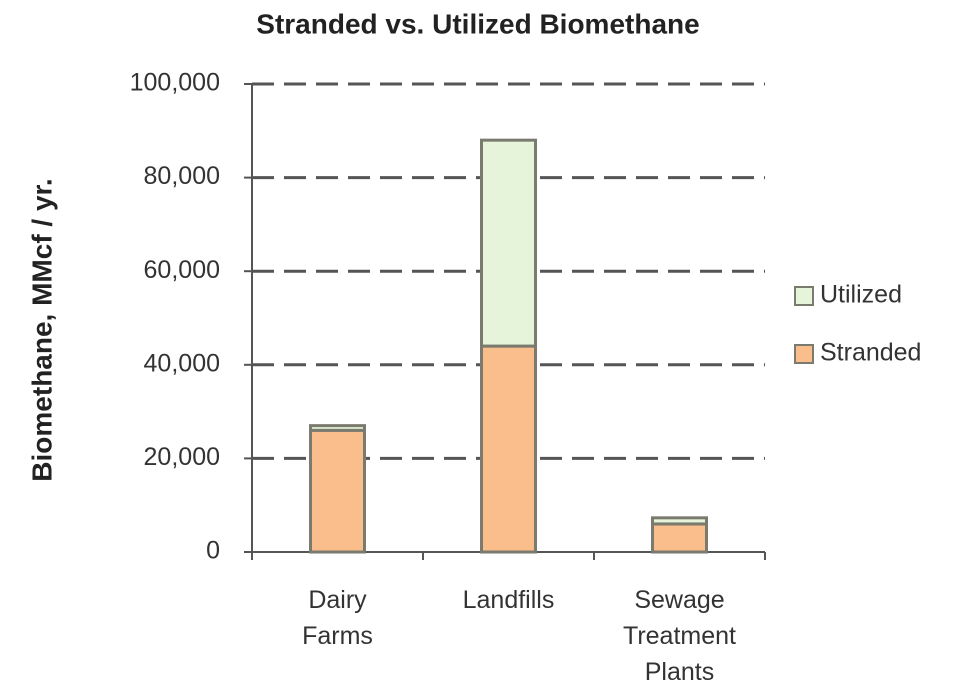 This screenshot has height=689, width=964. What do you see at coordinates (508, 600) in the screenshot?
I see `x-tick-label: Landfills` at bounding box center [508, 600].